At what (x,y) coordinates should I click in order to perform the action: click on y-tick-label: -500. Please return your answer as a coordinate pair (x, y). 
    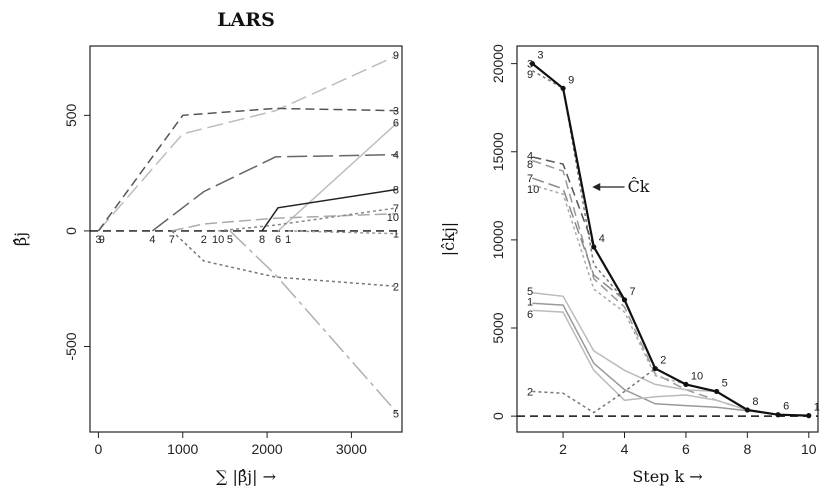
    Looking at the image, I should click on (71, 346).